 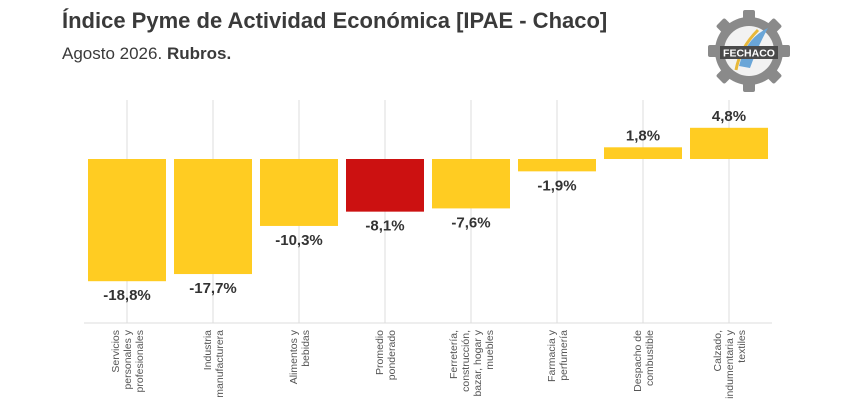 I want to click on category-label: Farmacia yperfumería, so click(x=558, y=355).